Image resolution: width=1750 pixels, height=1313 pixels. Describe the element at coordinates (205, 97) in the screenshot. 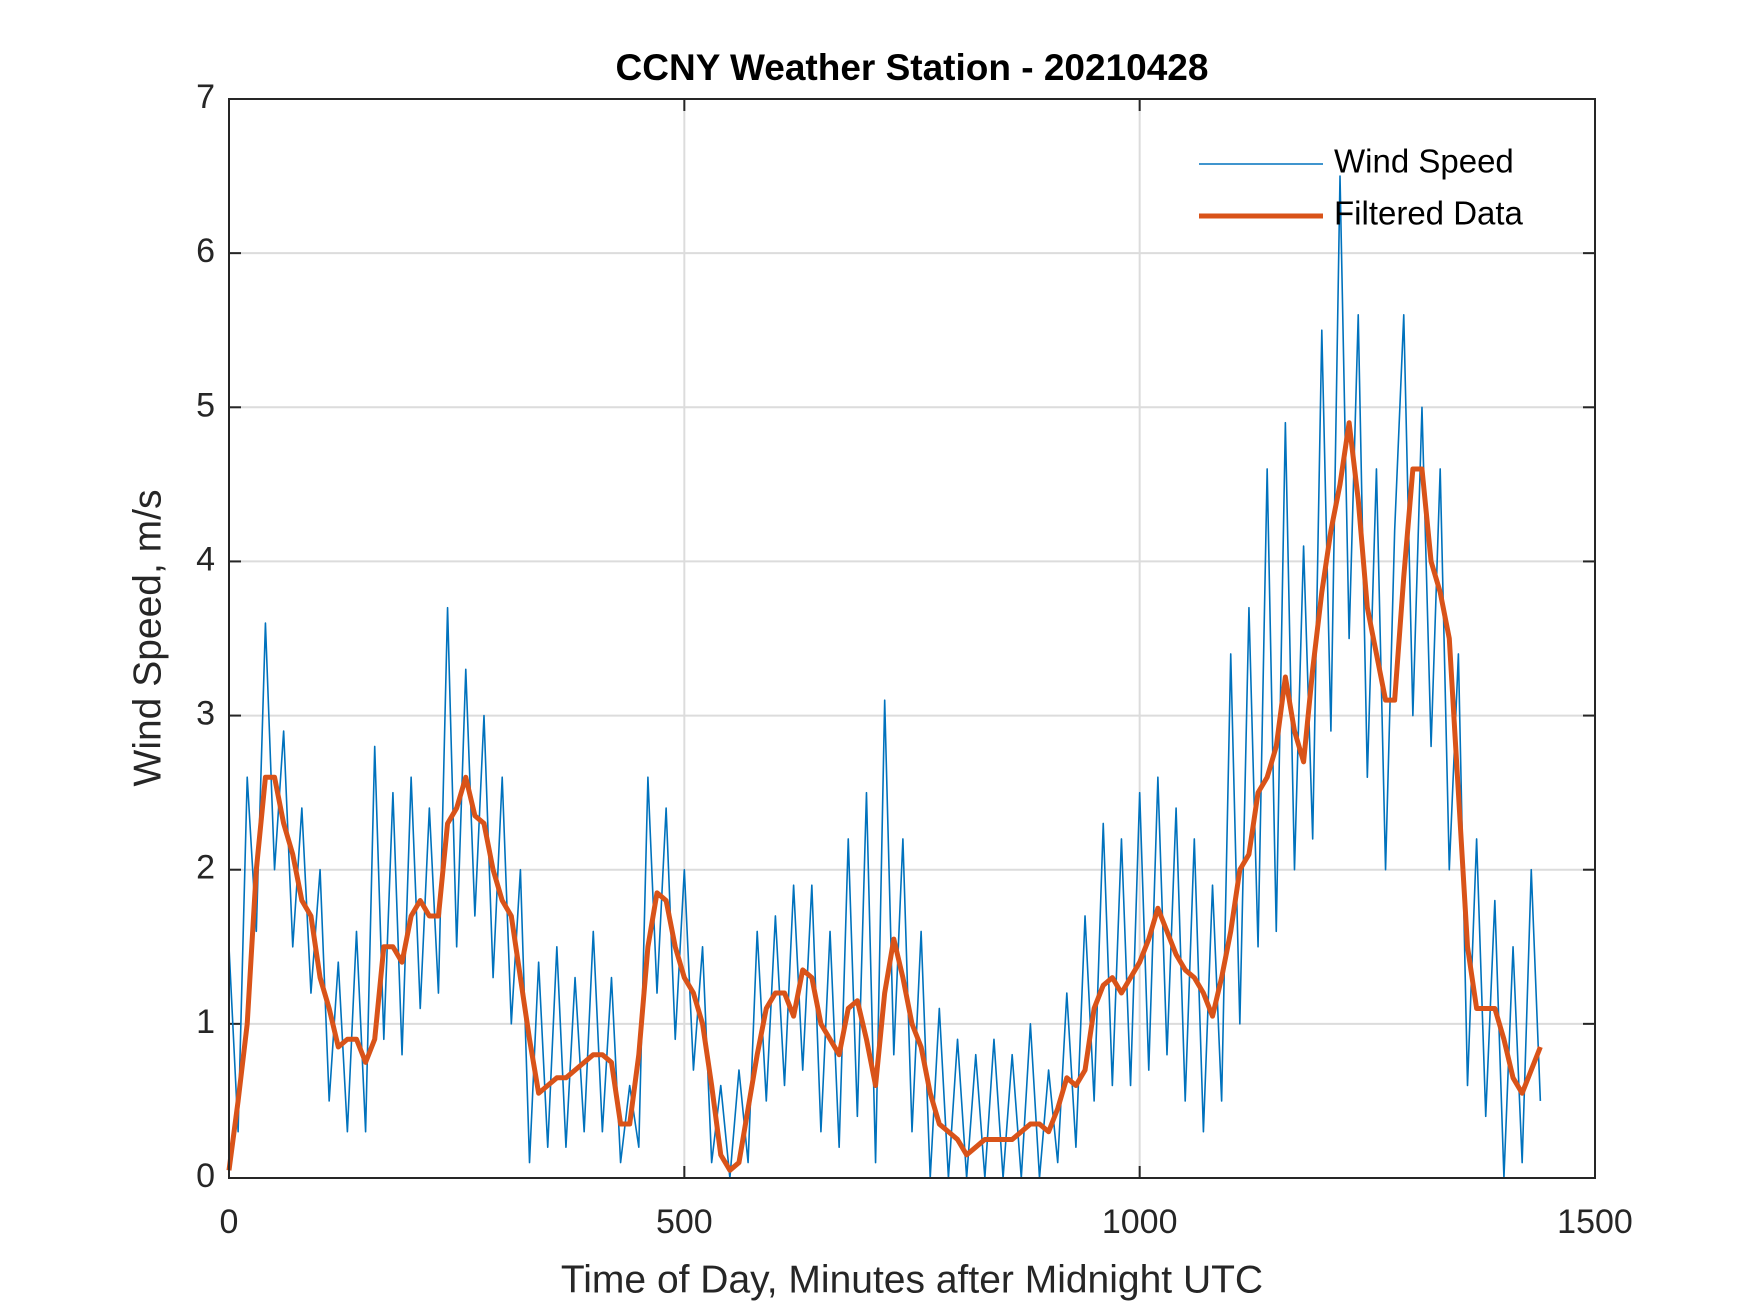

I see `y-tick-label: 7` at that location.